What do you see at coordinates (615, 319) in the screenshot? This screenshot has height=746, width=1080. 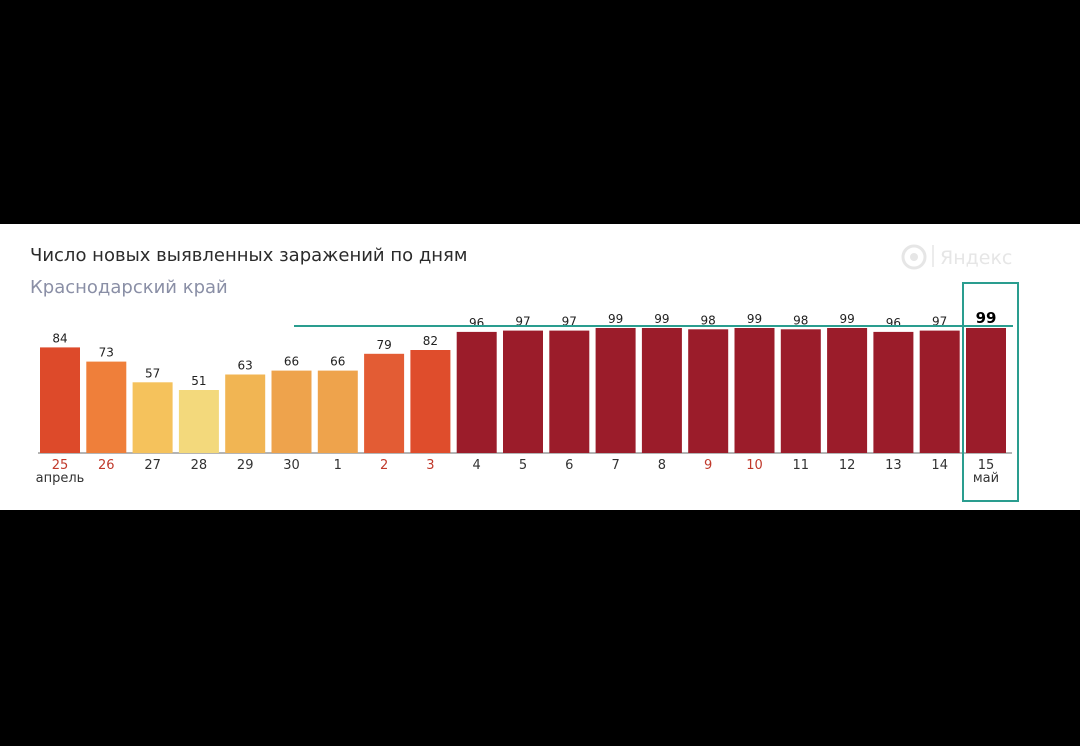 I see `value-label-7: 99` at bounding box center [615, 319].